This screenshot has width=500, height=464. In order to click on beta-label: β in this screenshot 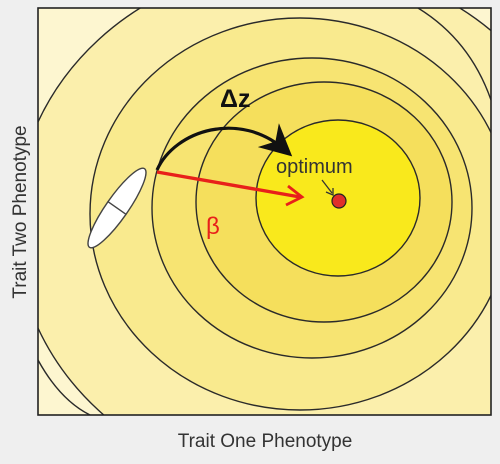, I will do `click(213, 226)`.